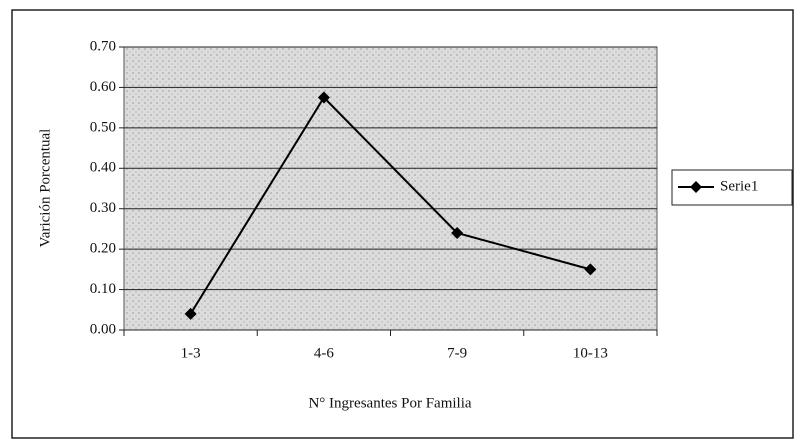 The height and width of the screenshot is (439, 796). What do you see at coordinates (389, 403) in the screenshot?
I see `x-axis-label: N° Ingresantes Por Familia` at bounding box center [389, 403].